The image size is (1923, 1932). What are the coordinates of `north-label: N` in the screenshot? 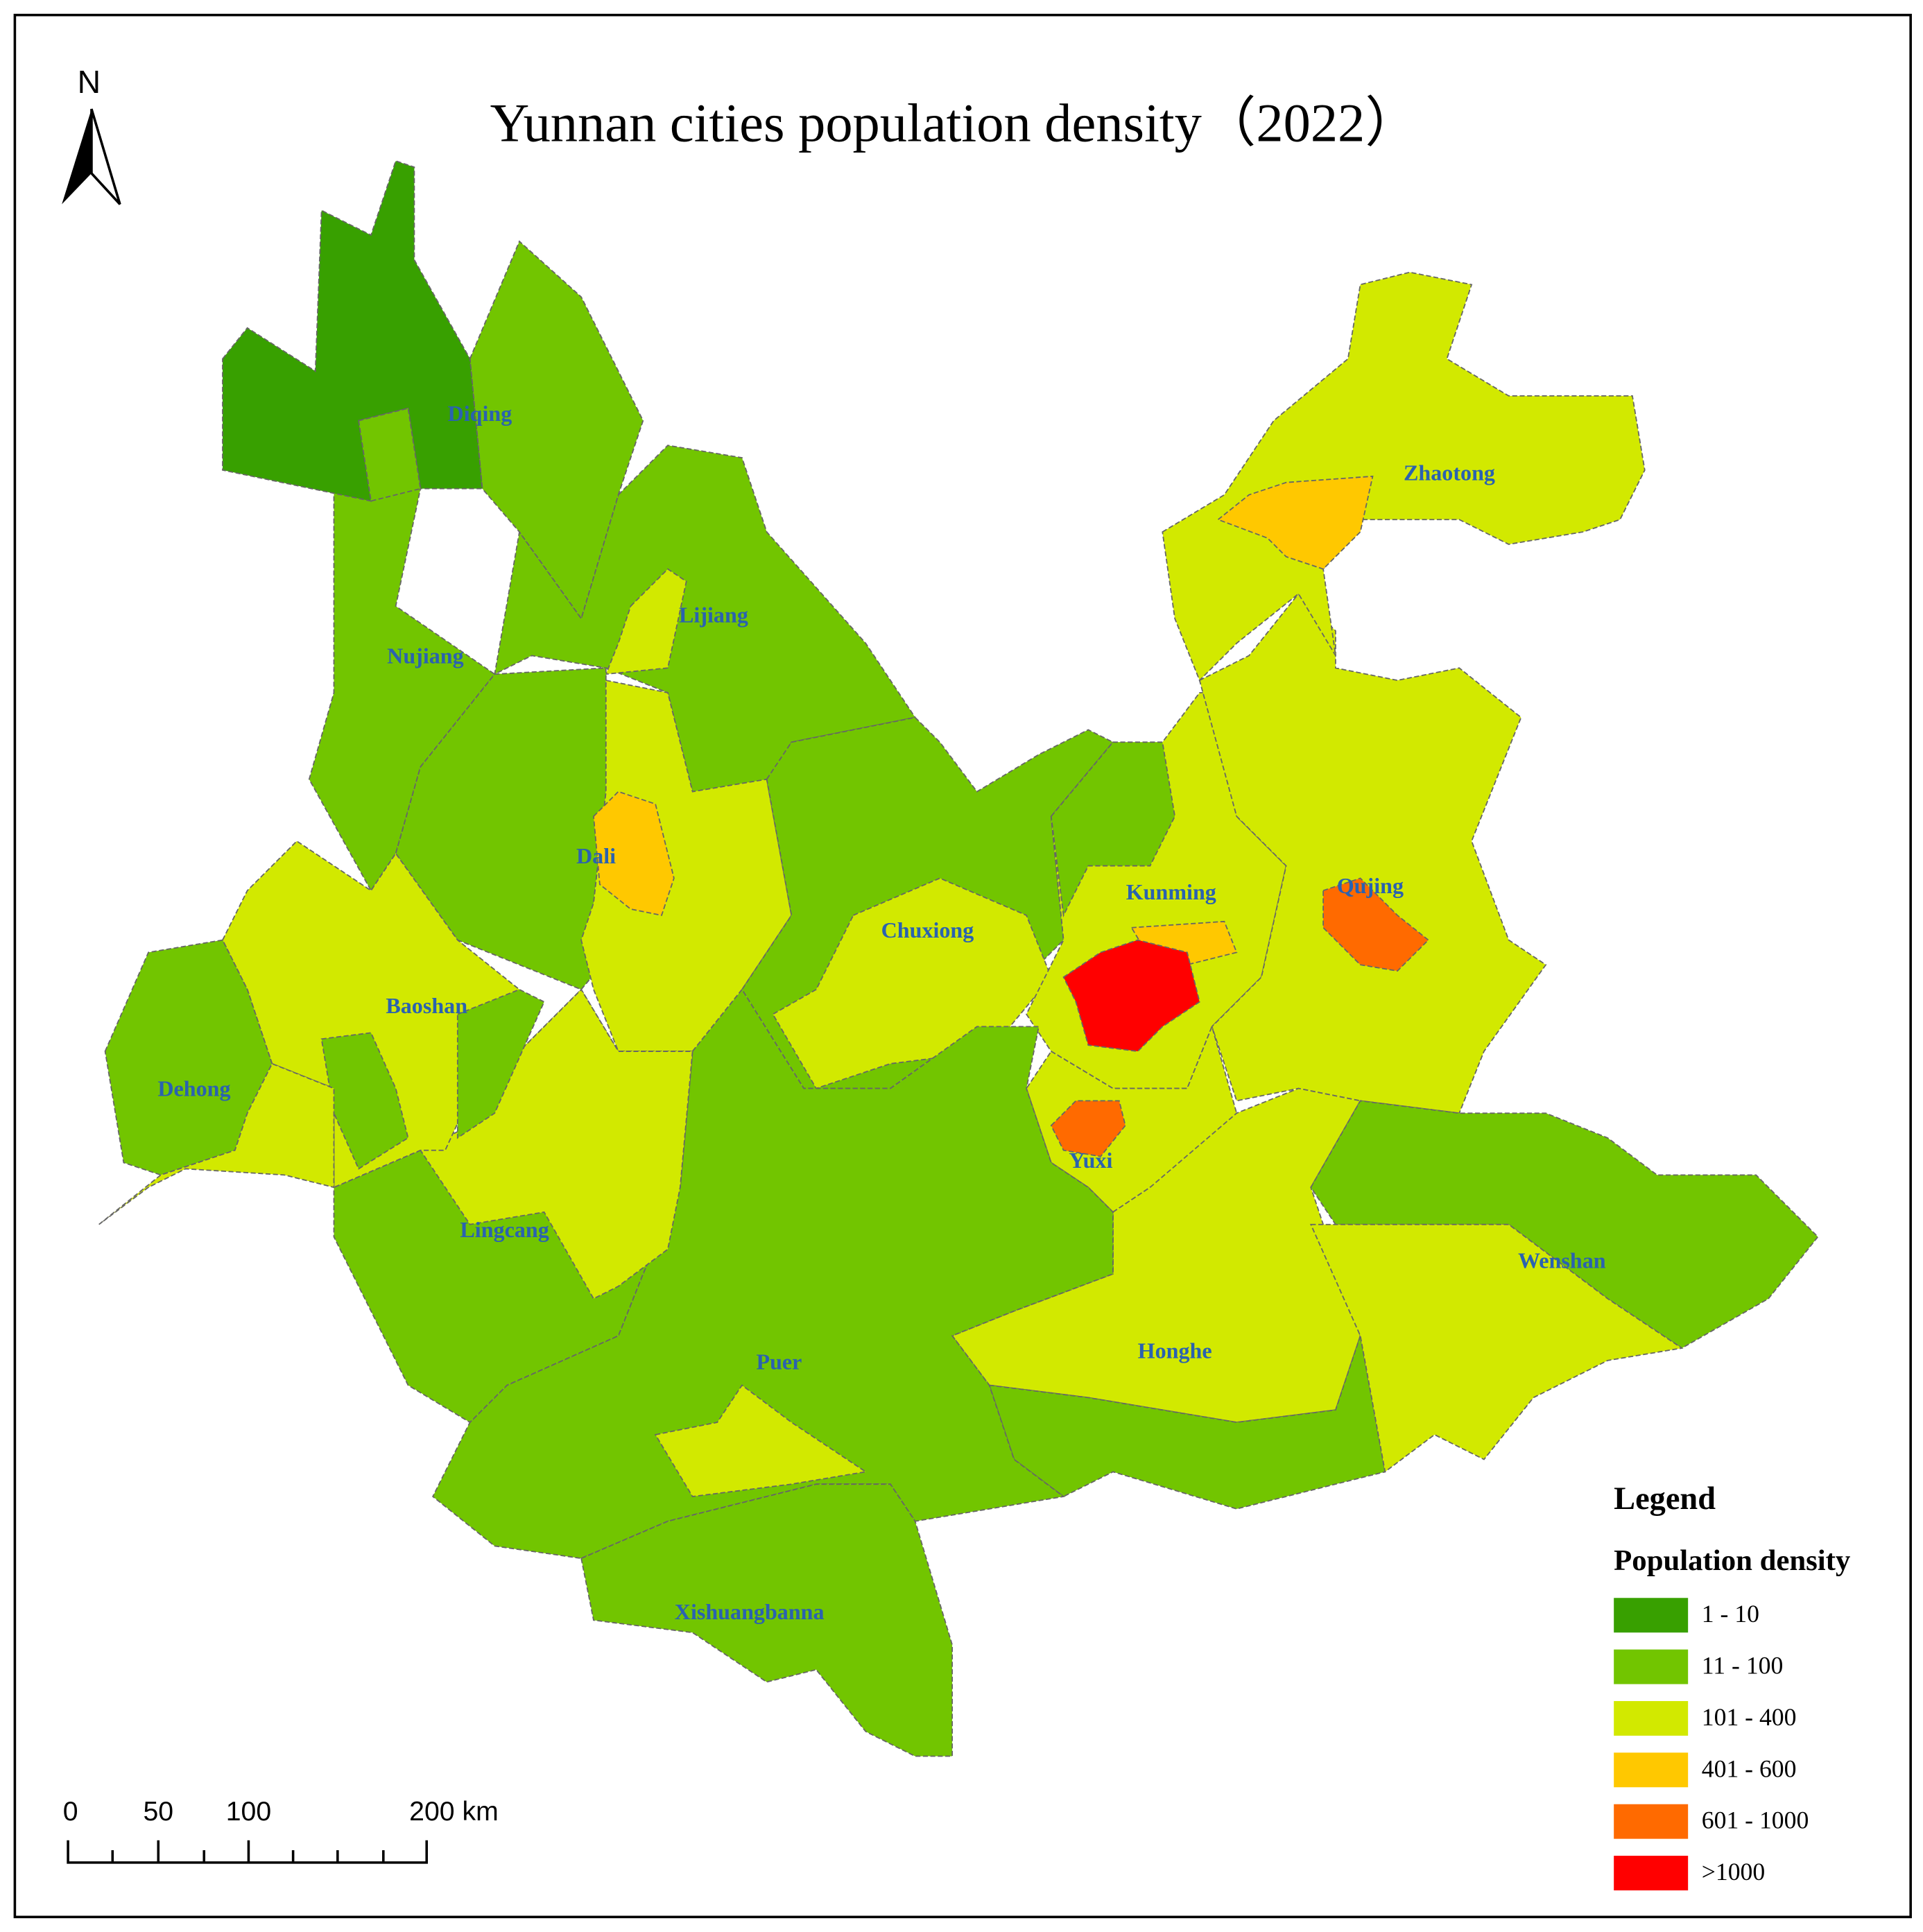 It's located at (89, 82).